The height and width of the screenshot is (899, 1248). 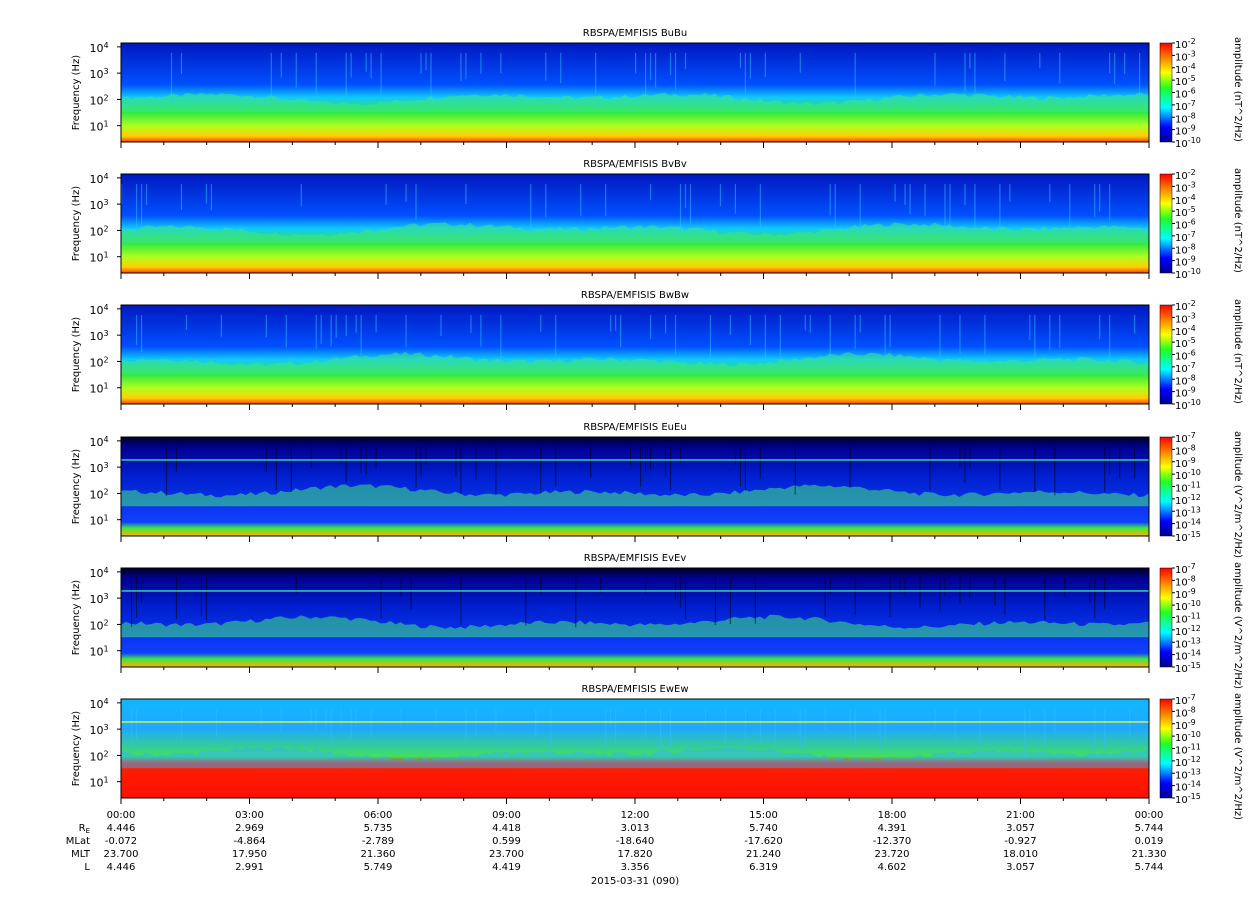 I want to click on ephemeris-value: 4.419, so click(x=506, y=867).